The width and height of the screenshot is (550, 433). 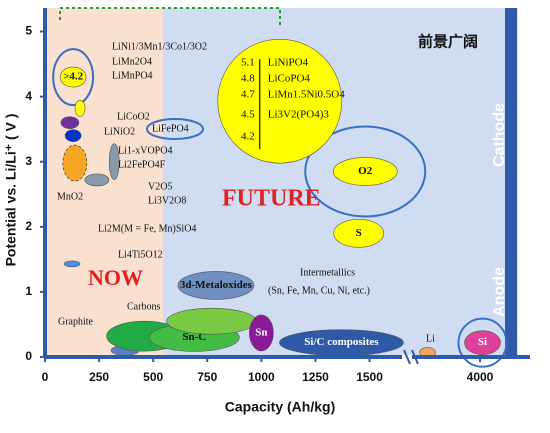 I want to click on y-tick-label: 1, so click(x=28, y=291).